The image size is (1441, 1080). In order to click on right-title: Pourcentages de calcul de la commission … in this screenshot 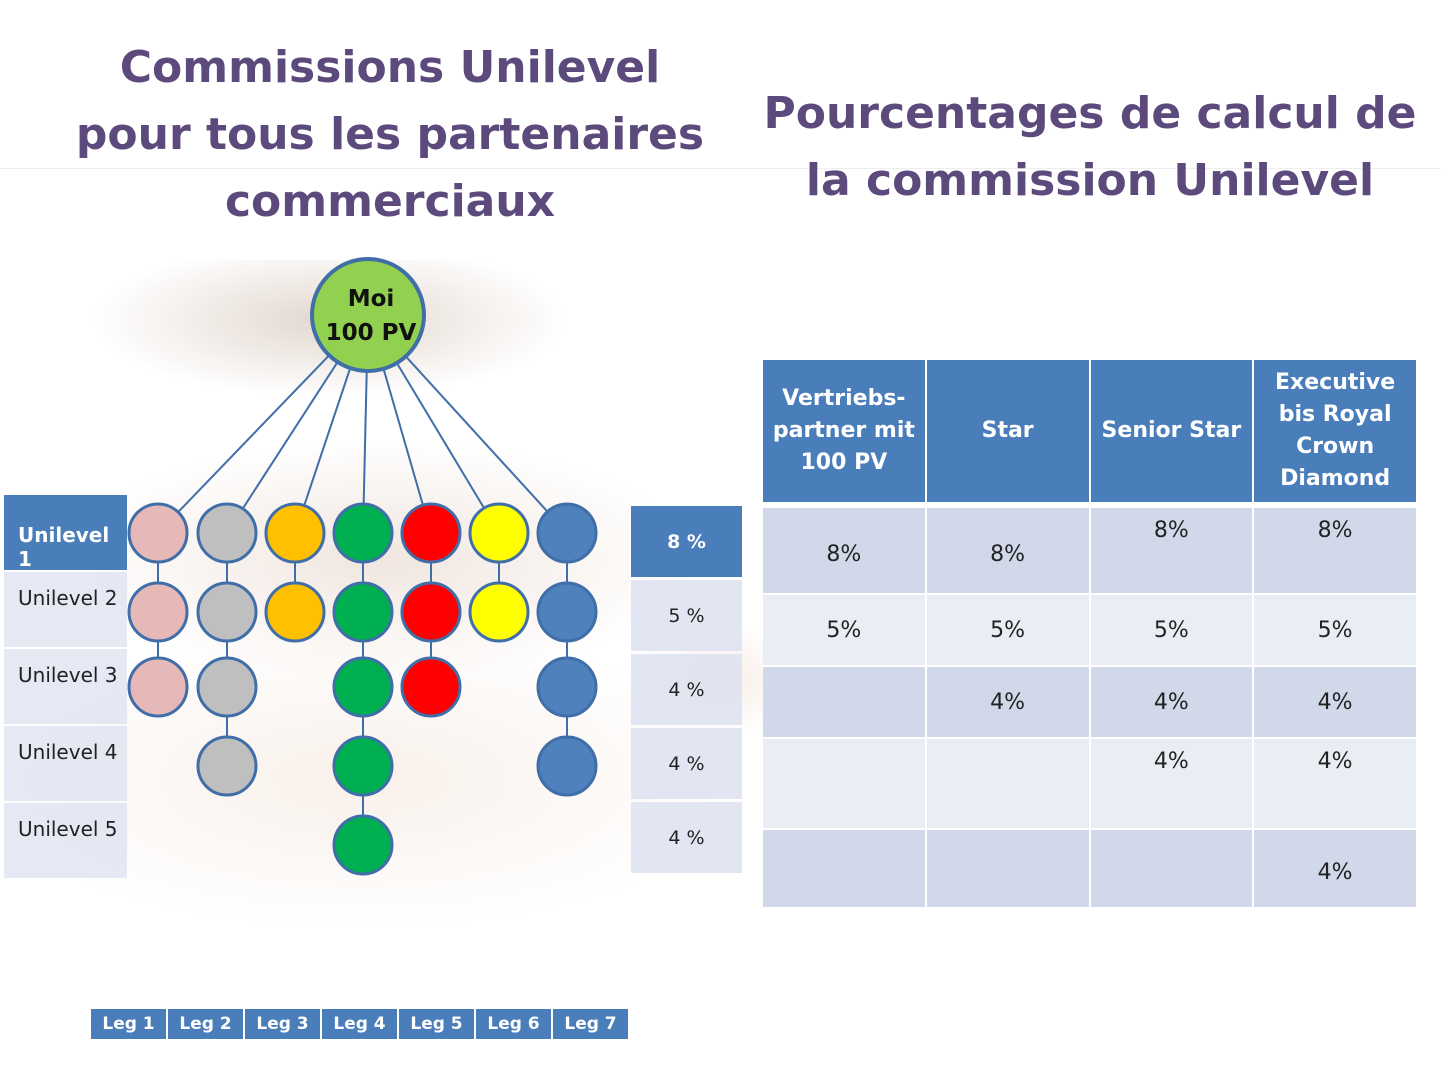, I will do `click(1090, 147)`.